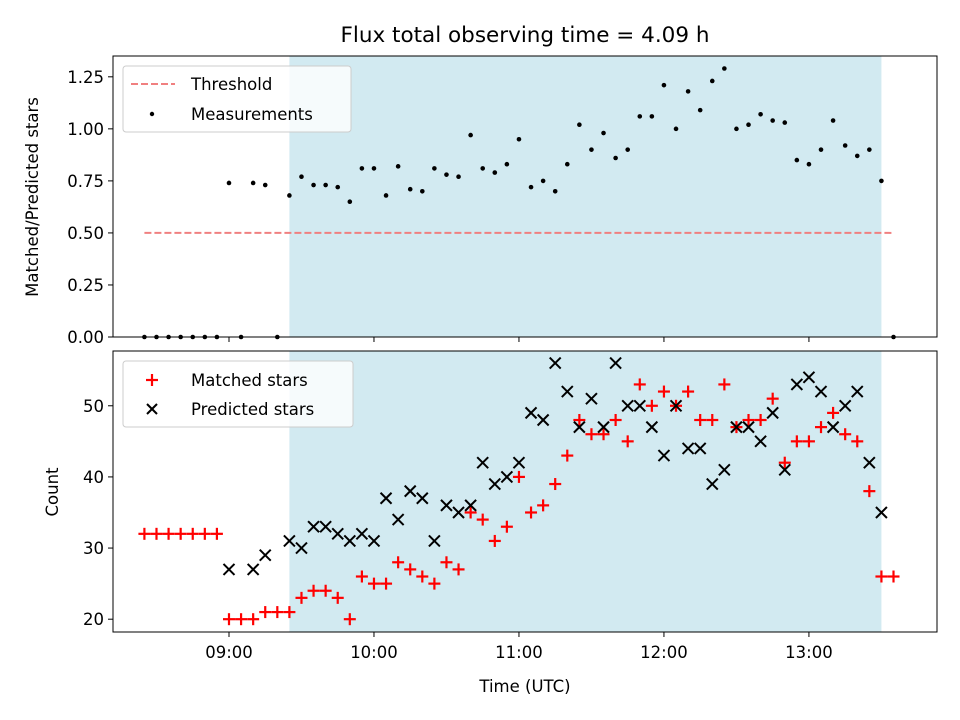 The width and height of the screenshot is (960, 720). I want to click on count-y-tick-label: 30, so click(93, 548).